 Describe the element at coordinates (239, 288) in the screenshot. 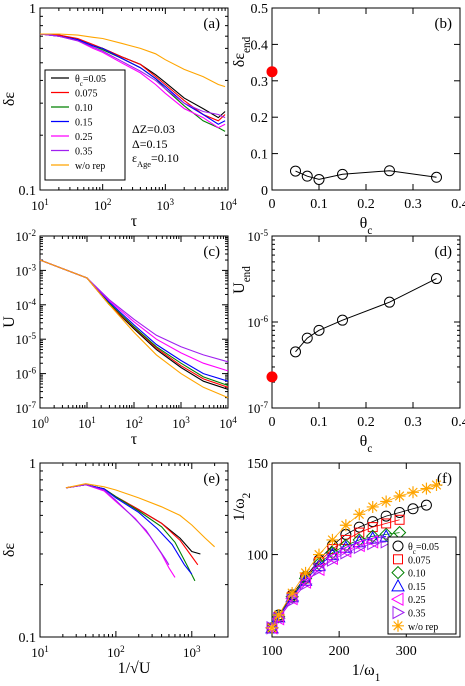

I see `y-axis-label-part: U` at that location.